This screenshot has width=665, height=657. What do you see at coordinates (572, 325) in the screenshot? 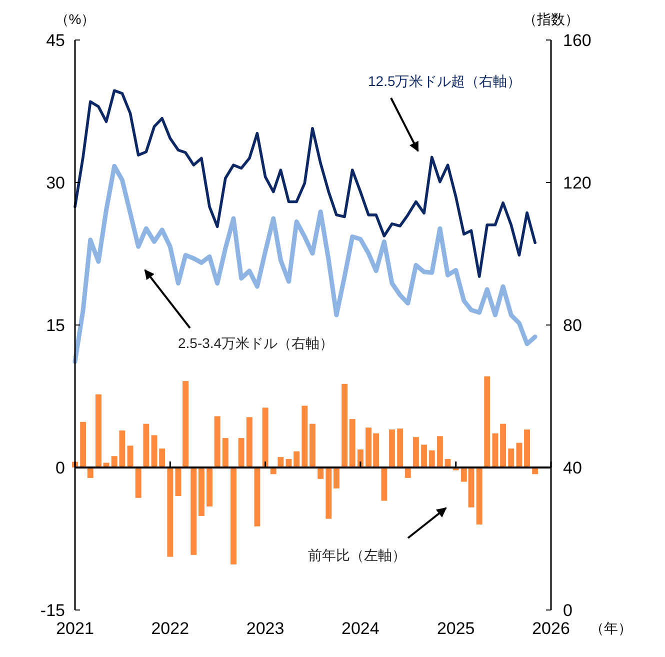
I see `y2-tick-label: 80` at bounding box center [572, 325].